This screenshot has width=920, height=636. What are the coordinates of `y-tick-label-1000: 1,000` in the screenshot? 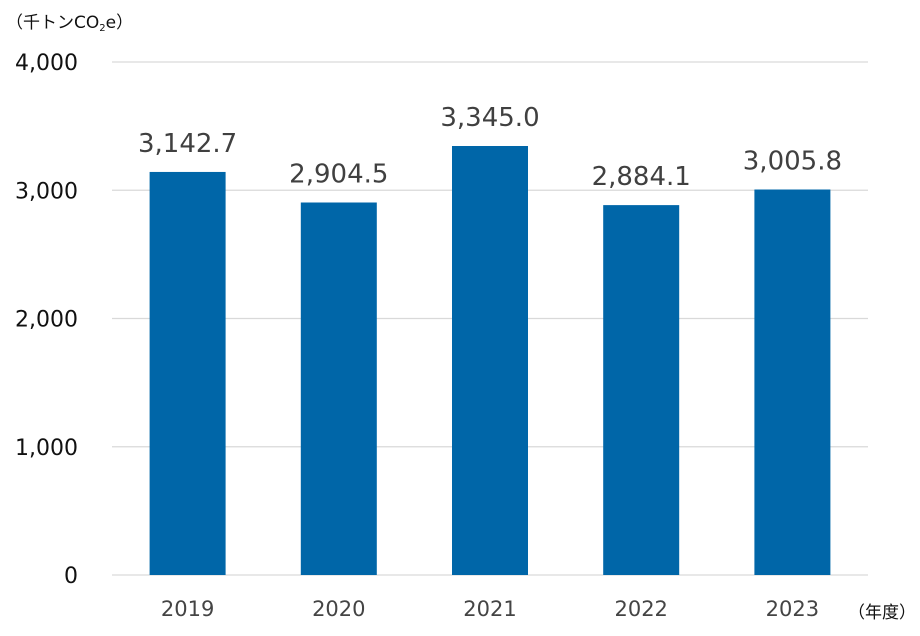 It's located at (46, 448).